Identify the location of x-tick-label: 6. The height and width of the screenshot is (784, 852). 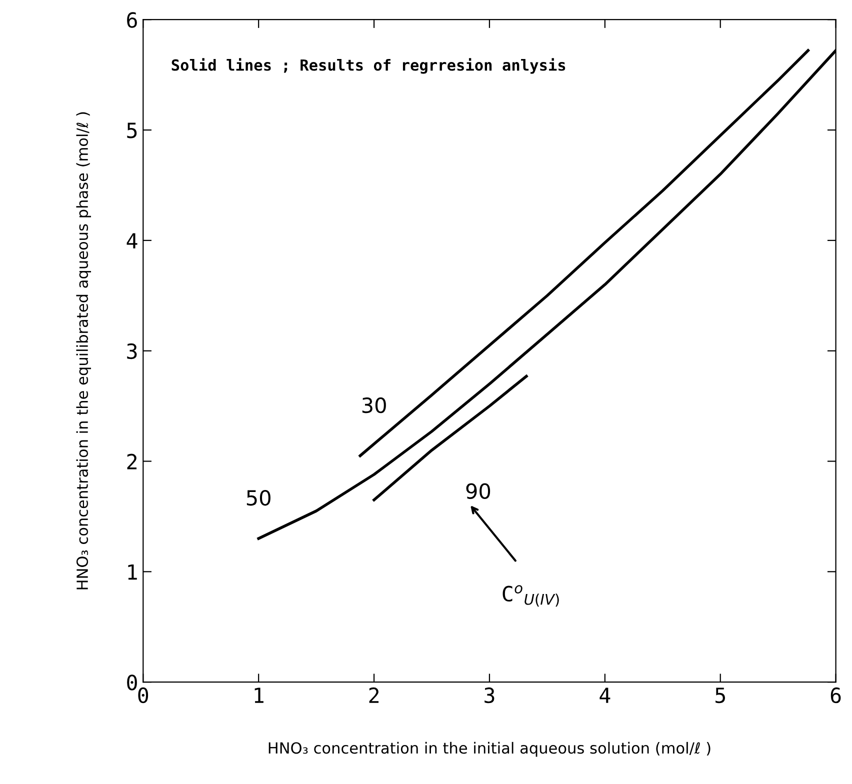
(835, 695).